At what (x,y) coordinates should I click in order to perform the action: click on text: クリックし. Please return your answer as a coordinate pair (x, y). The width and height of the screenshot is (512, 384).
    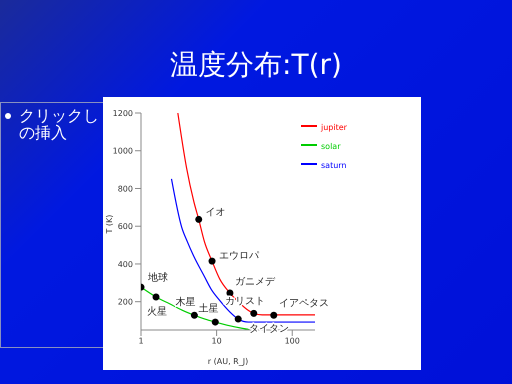
    Looking at the image, I should click on (59, 115).